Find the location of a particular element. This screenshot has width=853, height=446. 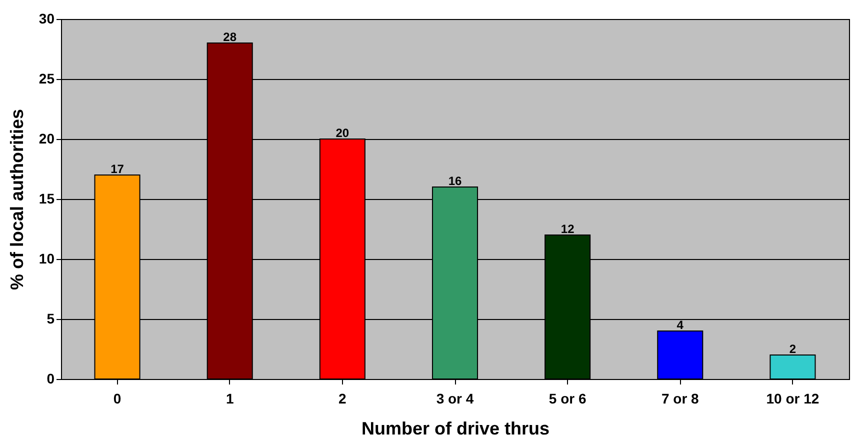

data-label: 28 is located at coordinates (230, 37).